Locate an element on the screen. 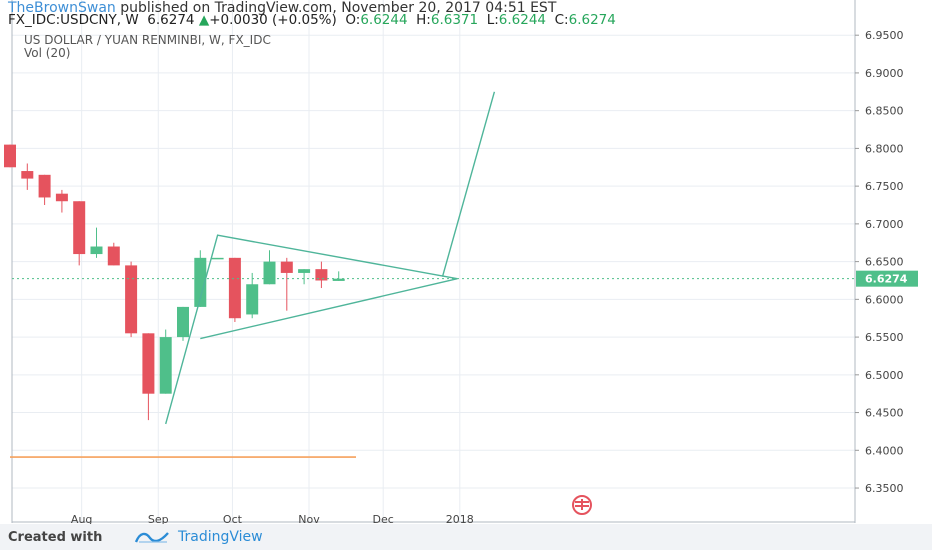  close-label: C: is located at coordinates (561, 20).